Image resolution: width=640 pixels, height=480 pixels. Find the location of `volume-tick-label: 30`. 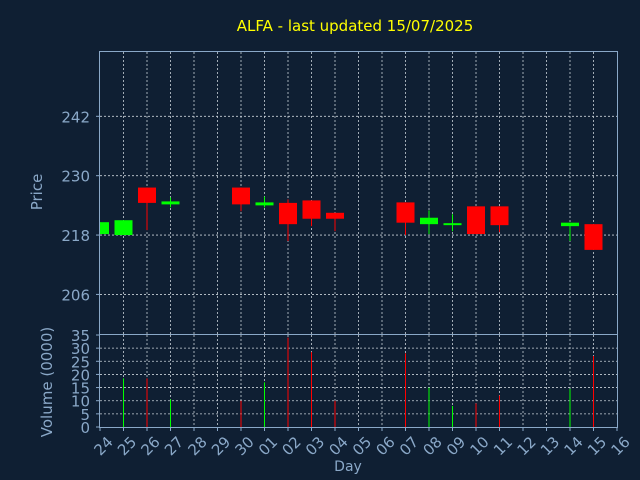

volume-tick-label: 30 is located at coordinates (80, 349).